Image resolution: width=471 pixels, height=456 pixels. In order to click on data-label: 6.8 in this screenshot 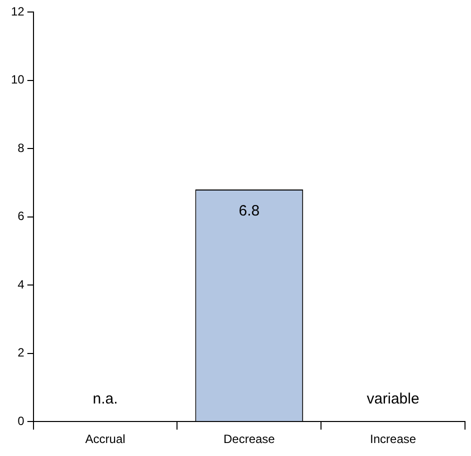, I will do `click(249, 211)`.